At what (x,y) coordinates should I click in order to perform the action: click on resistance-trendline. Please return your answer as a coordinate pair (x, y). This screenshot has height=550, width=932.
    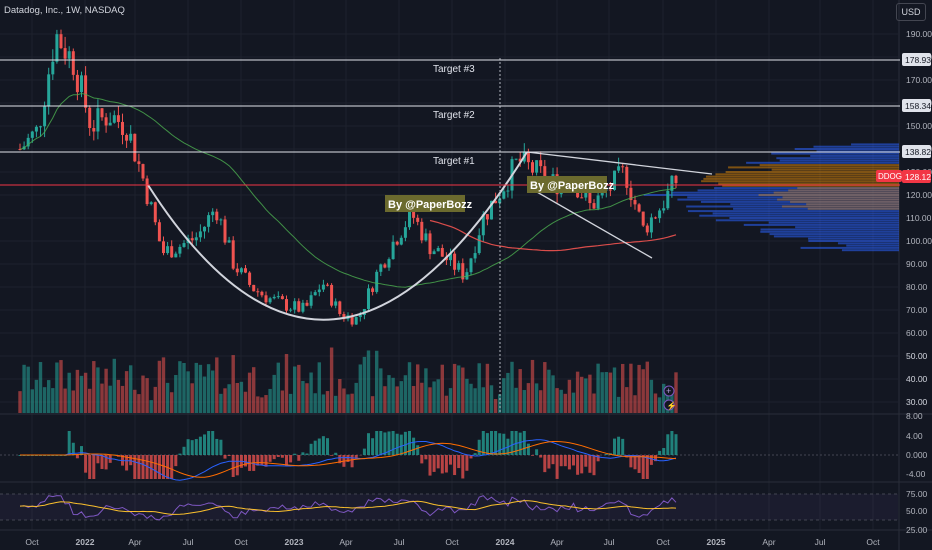
    Looking at the image, I should click on (619, 163).